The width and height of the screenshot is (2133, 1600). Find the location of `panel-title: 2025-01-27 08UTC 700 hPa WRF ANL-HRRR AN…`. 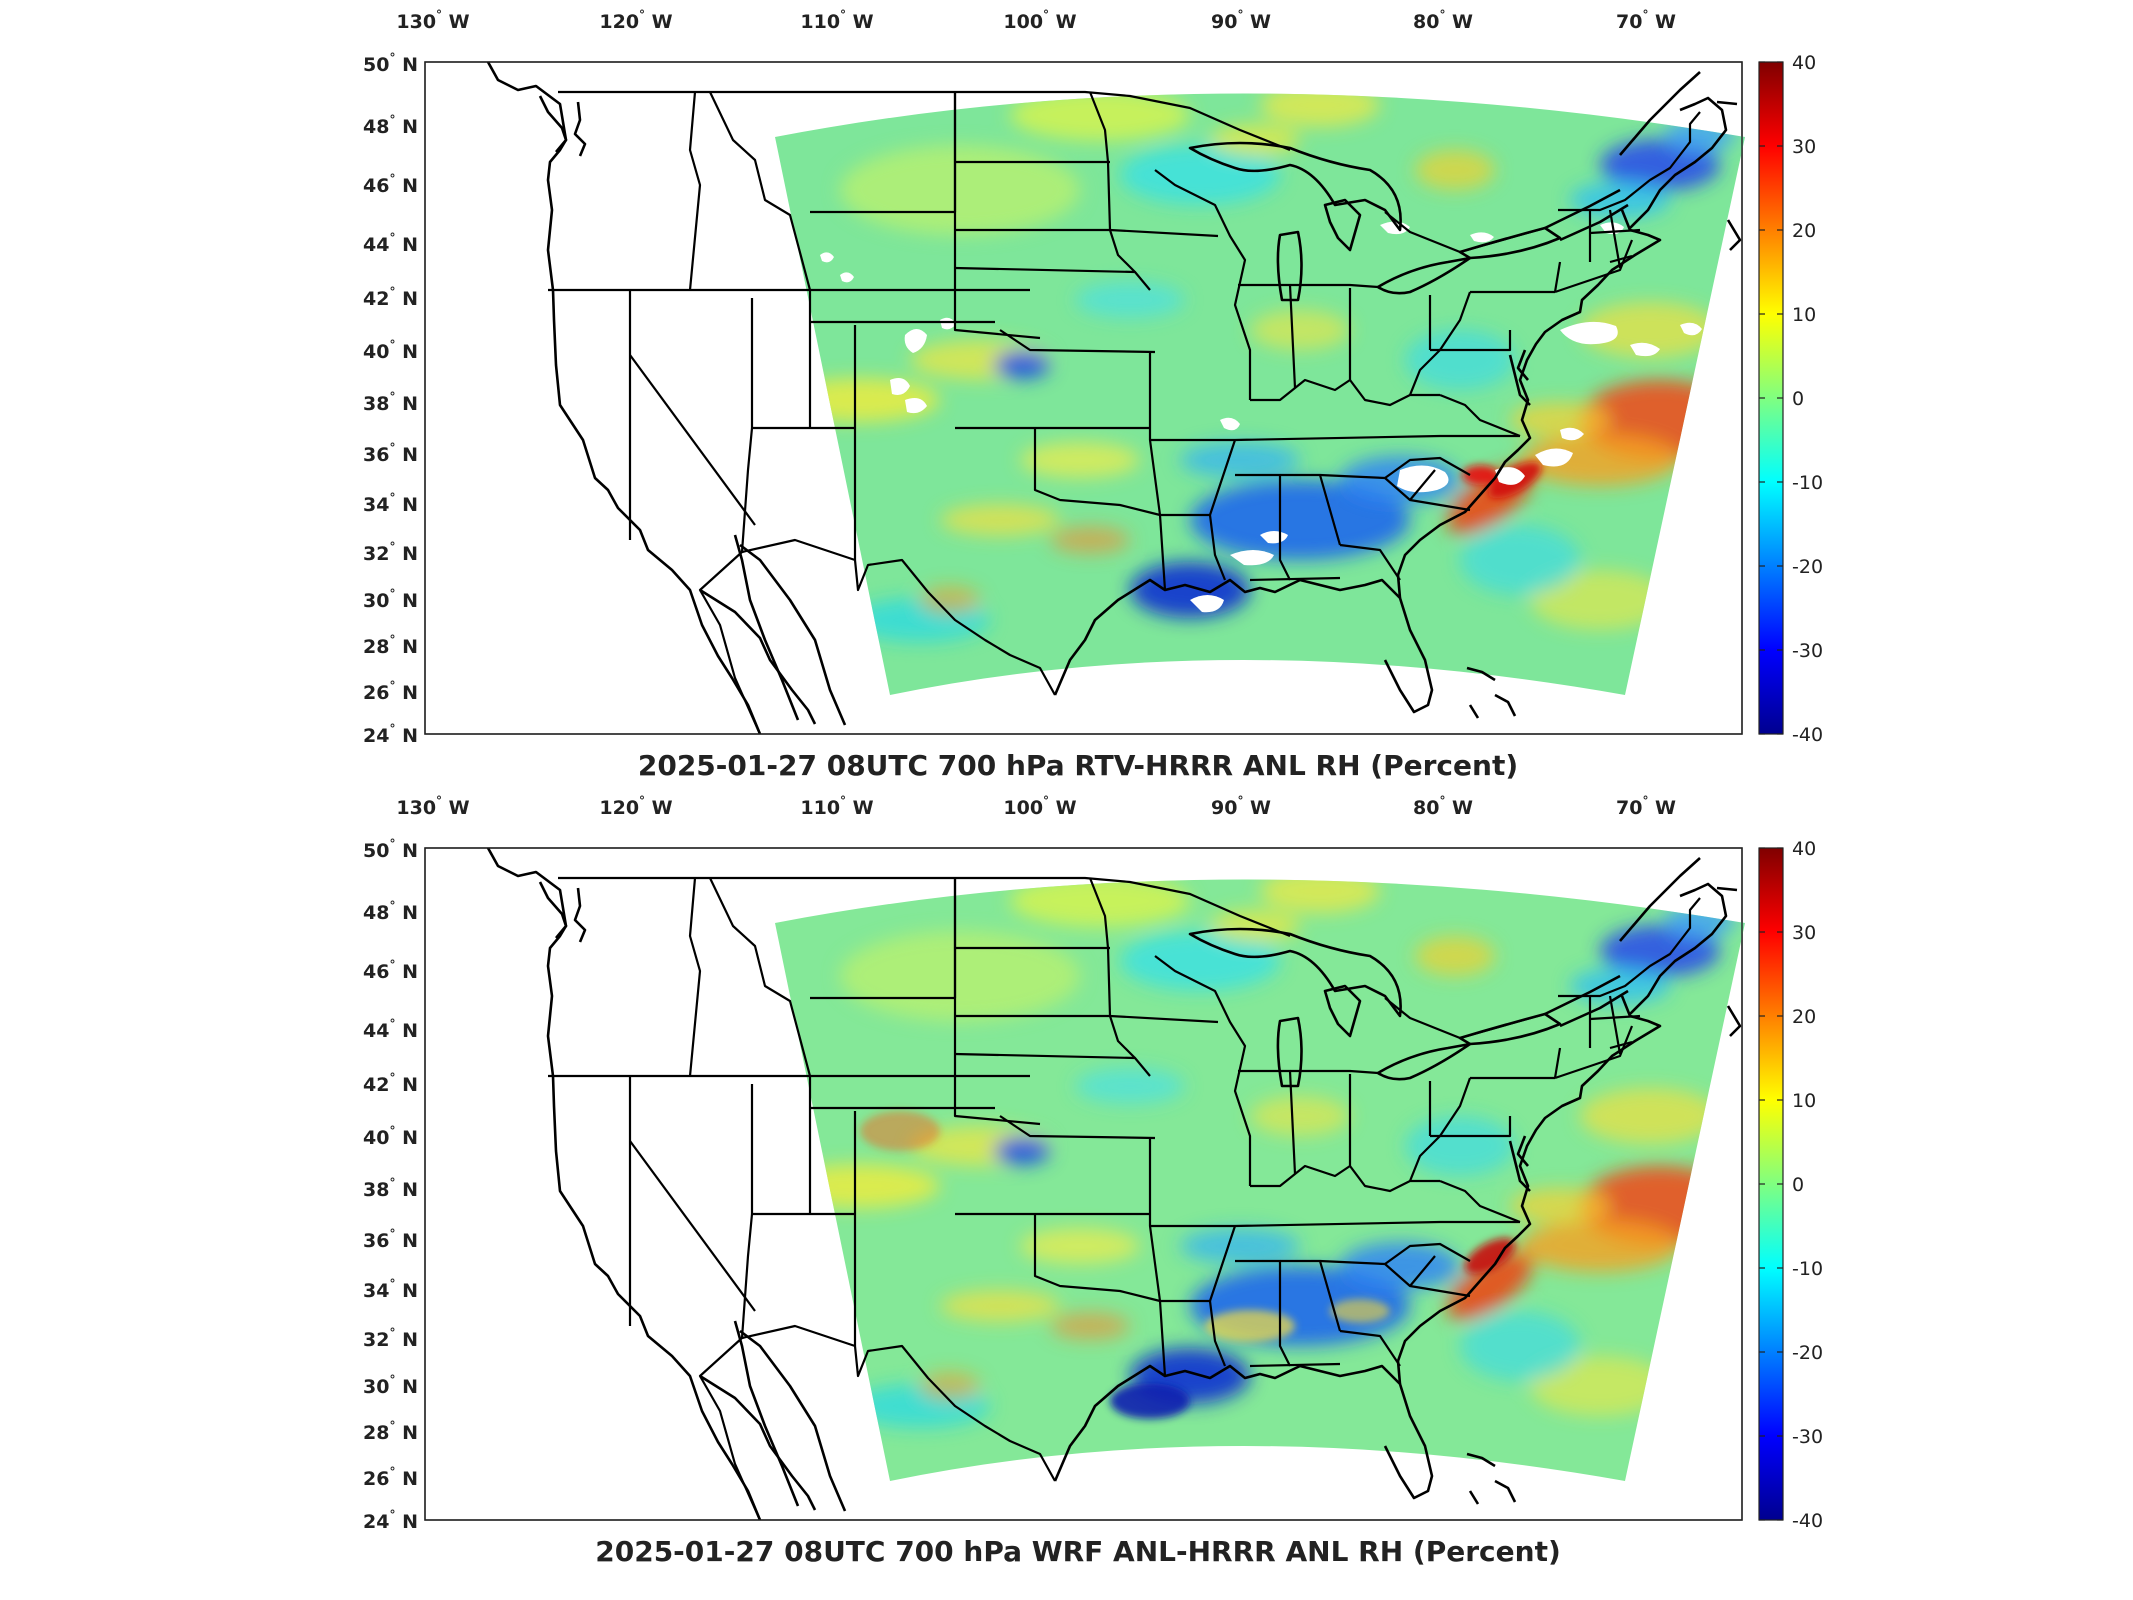

panel-title: 2025-01-27 08UTC 700 hPa WRF ANL-HRRR AN… is located at coordinates (1078, 1551).